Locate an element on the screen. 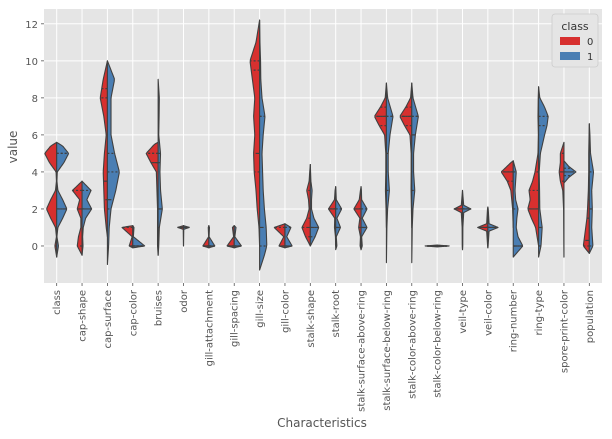 This screenshot has height=439, width=612. y-tick-label: 8 is located at coordinates (35, 99).